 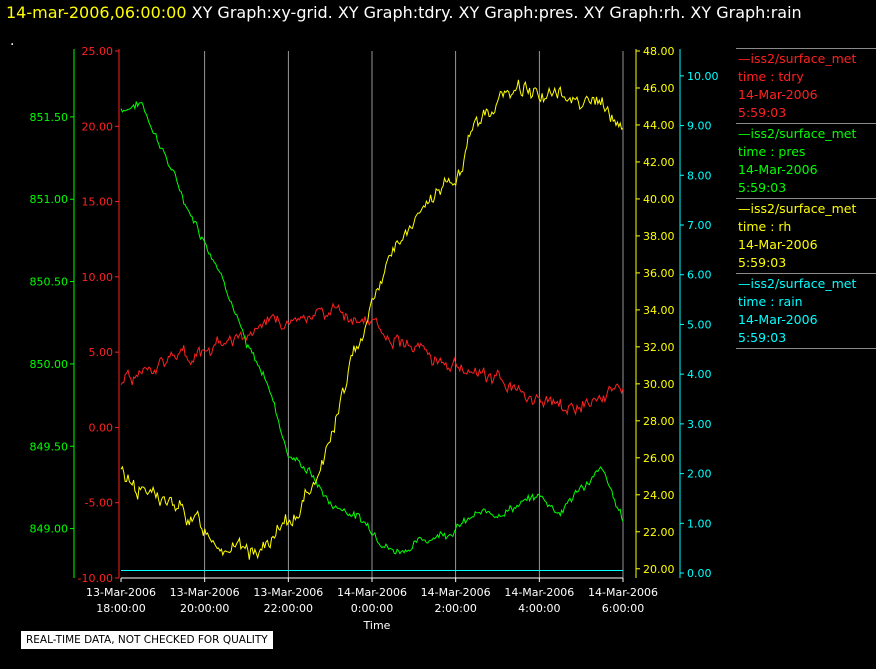 I want to click on pres-tick-label: 851.50, so click(x=49, y=117).